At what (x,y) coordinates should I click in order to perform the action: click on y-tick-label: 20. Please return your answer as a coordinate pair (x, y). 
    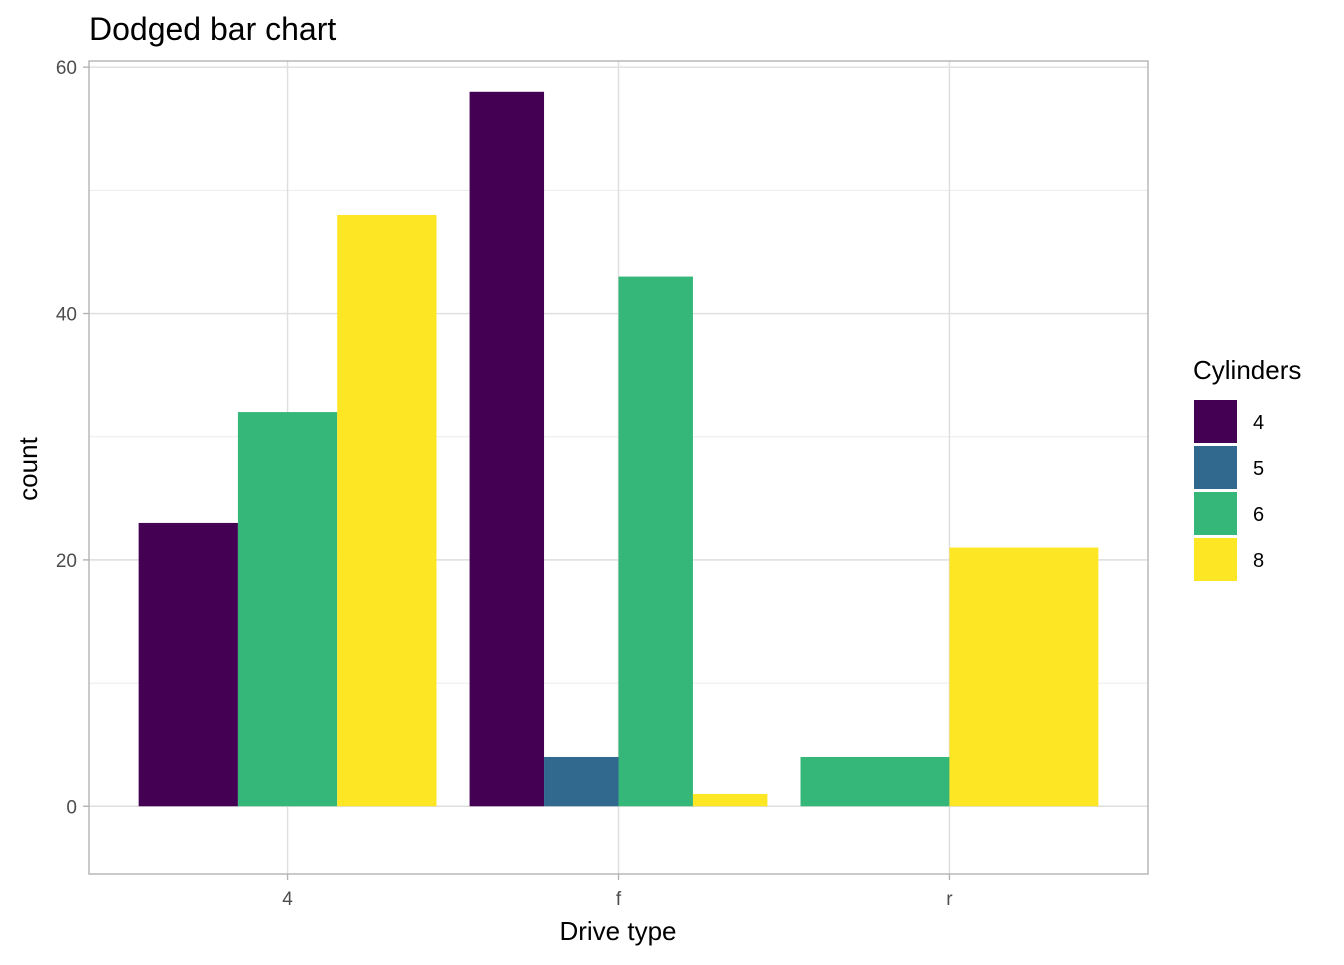
    Looking at the image, I should click on (66, 561).